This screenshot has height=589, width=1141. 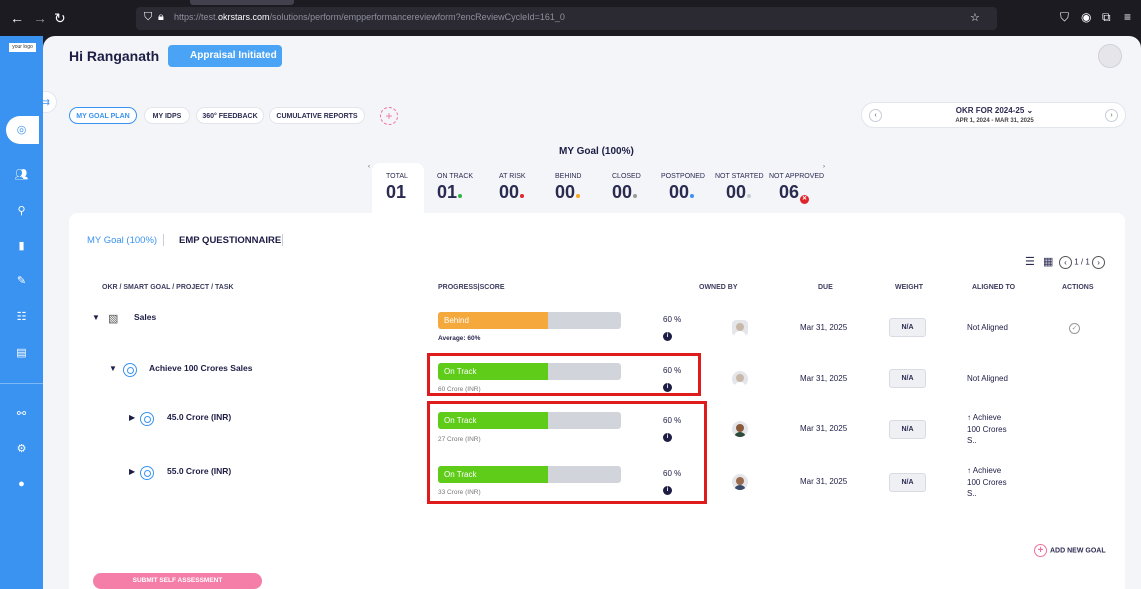 What do you see at coordinates (1065, 17) in the screenshot?
I see `pocket-icon: ⛉` at bounding box center [1065, 17].